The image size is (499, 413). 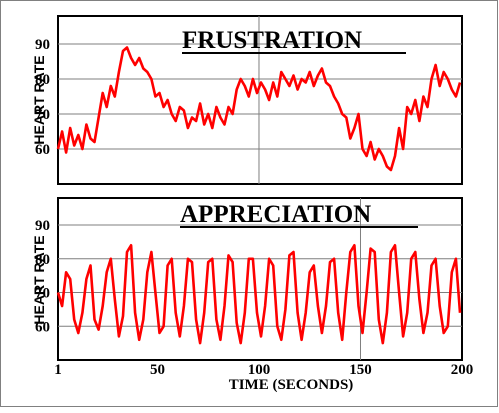 I want to click on appreciation-y-tick-70: 70, so click(x=42, y=294).